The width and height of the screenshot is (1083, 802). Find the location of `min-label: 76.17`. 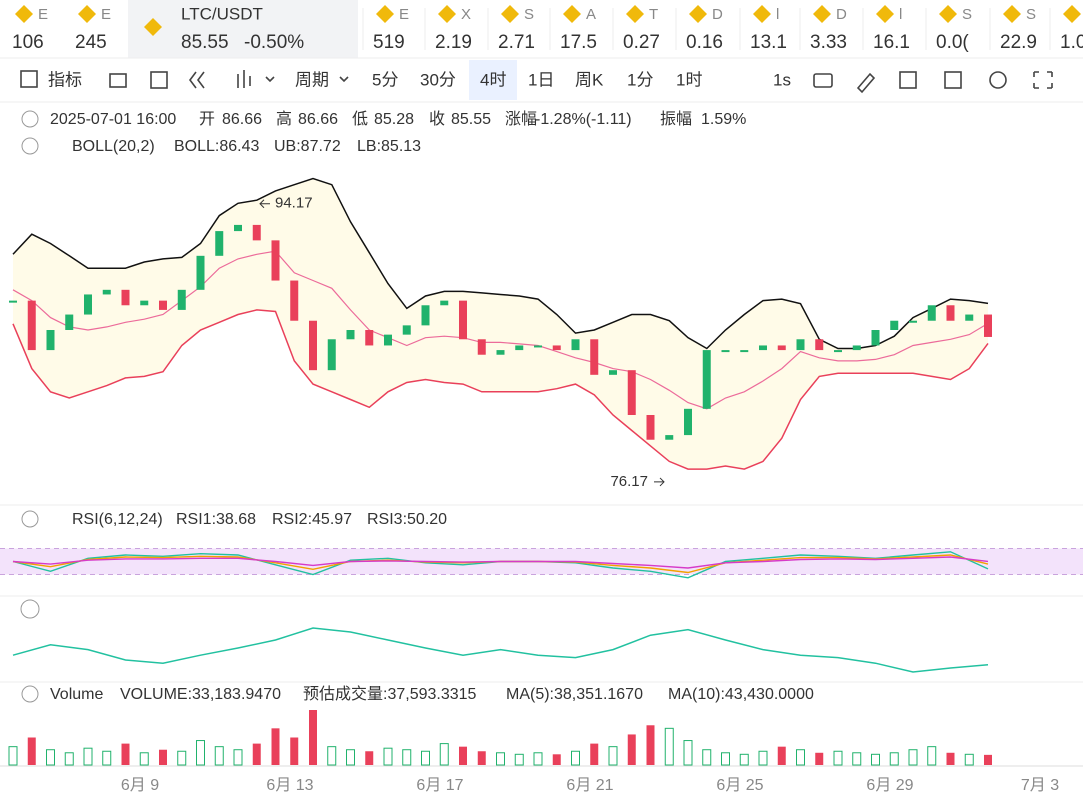

min-label: 76.17 is located at coordinates (629, 481).